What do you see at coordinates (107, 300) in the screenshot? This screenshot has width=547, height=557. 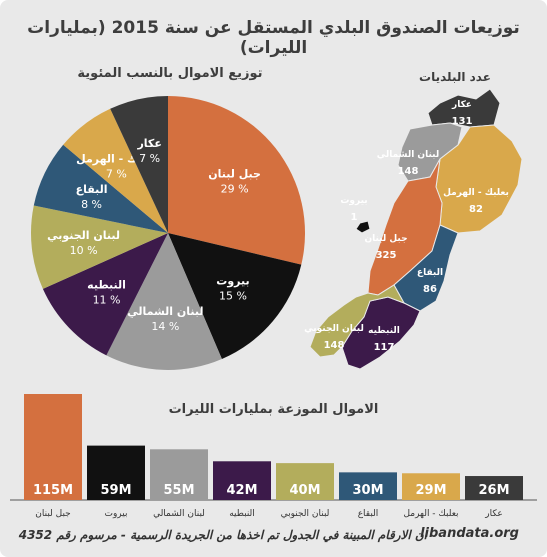 I see `pie-slice-value: 11 %` at bounding box center [107, 300].